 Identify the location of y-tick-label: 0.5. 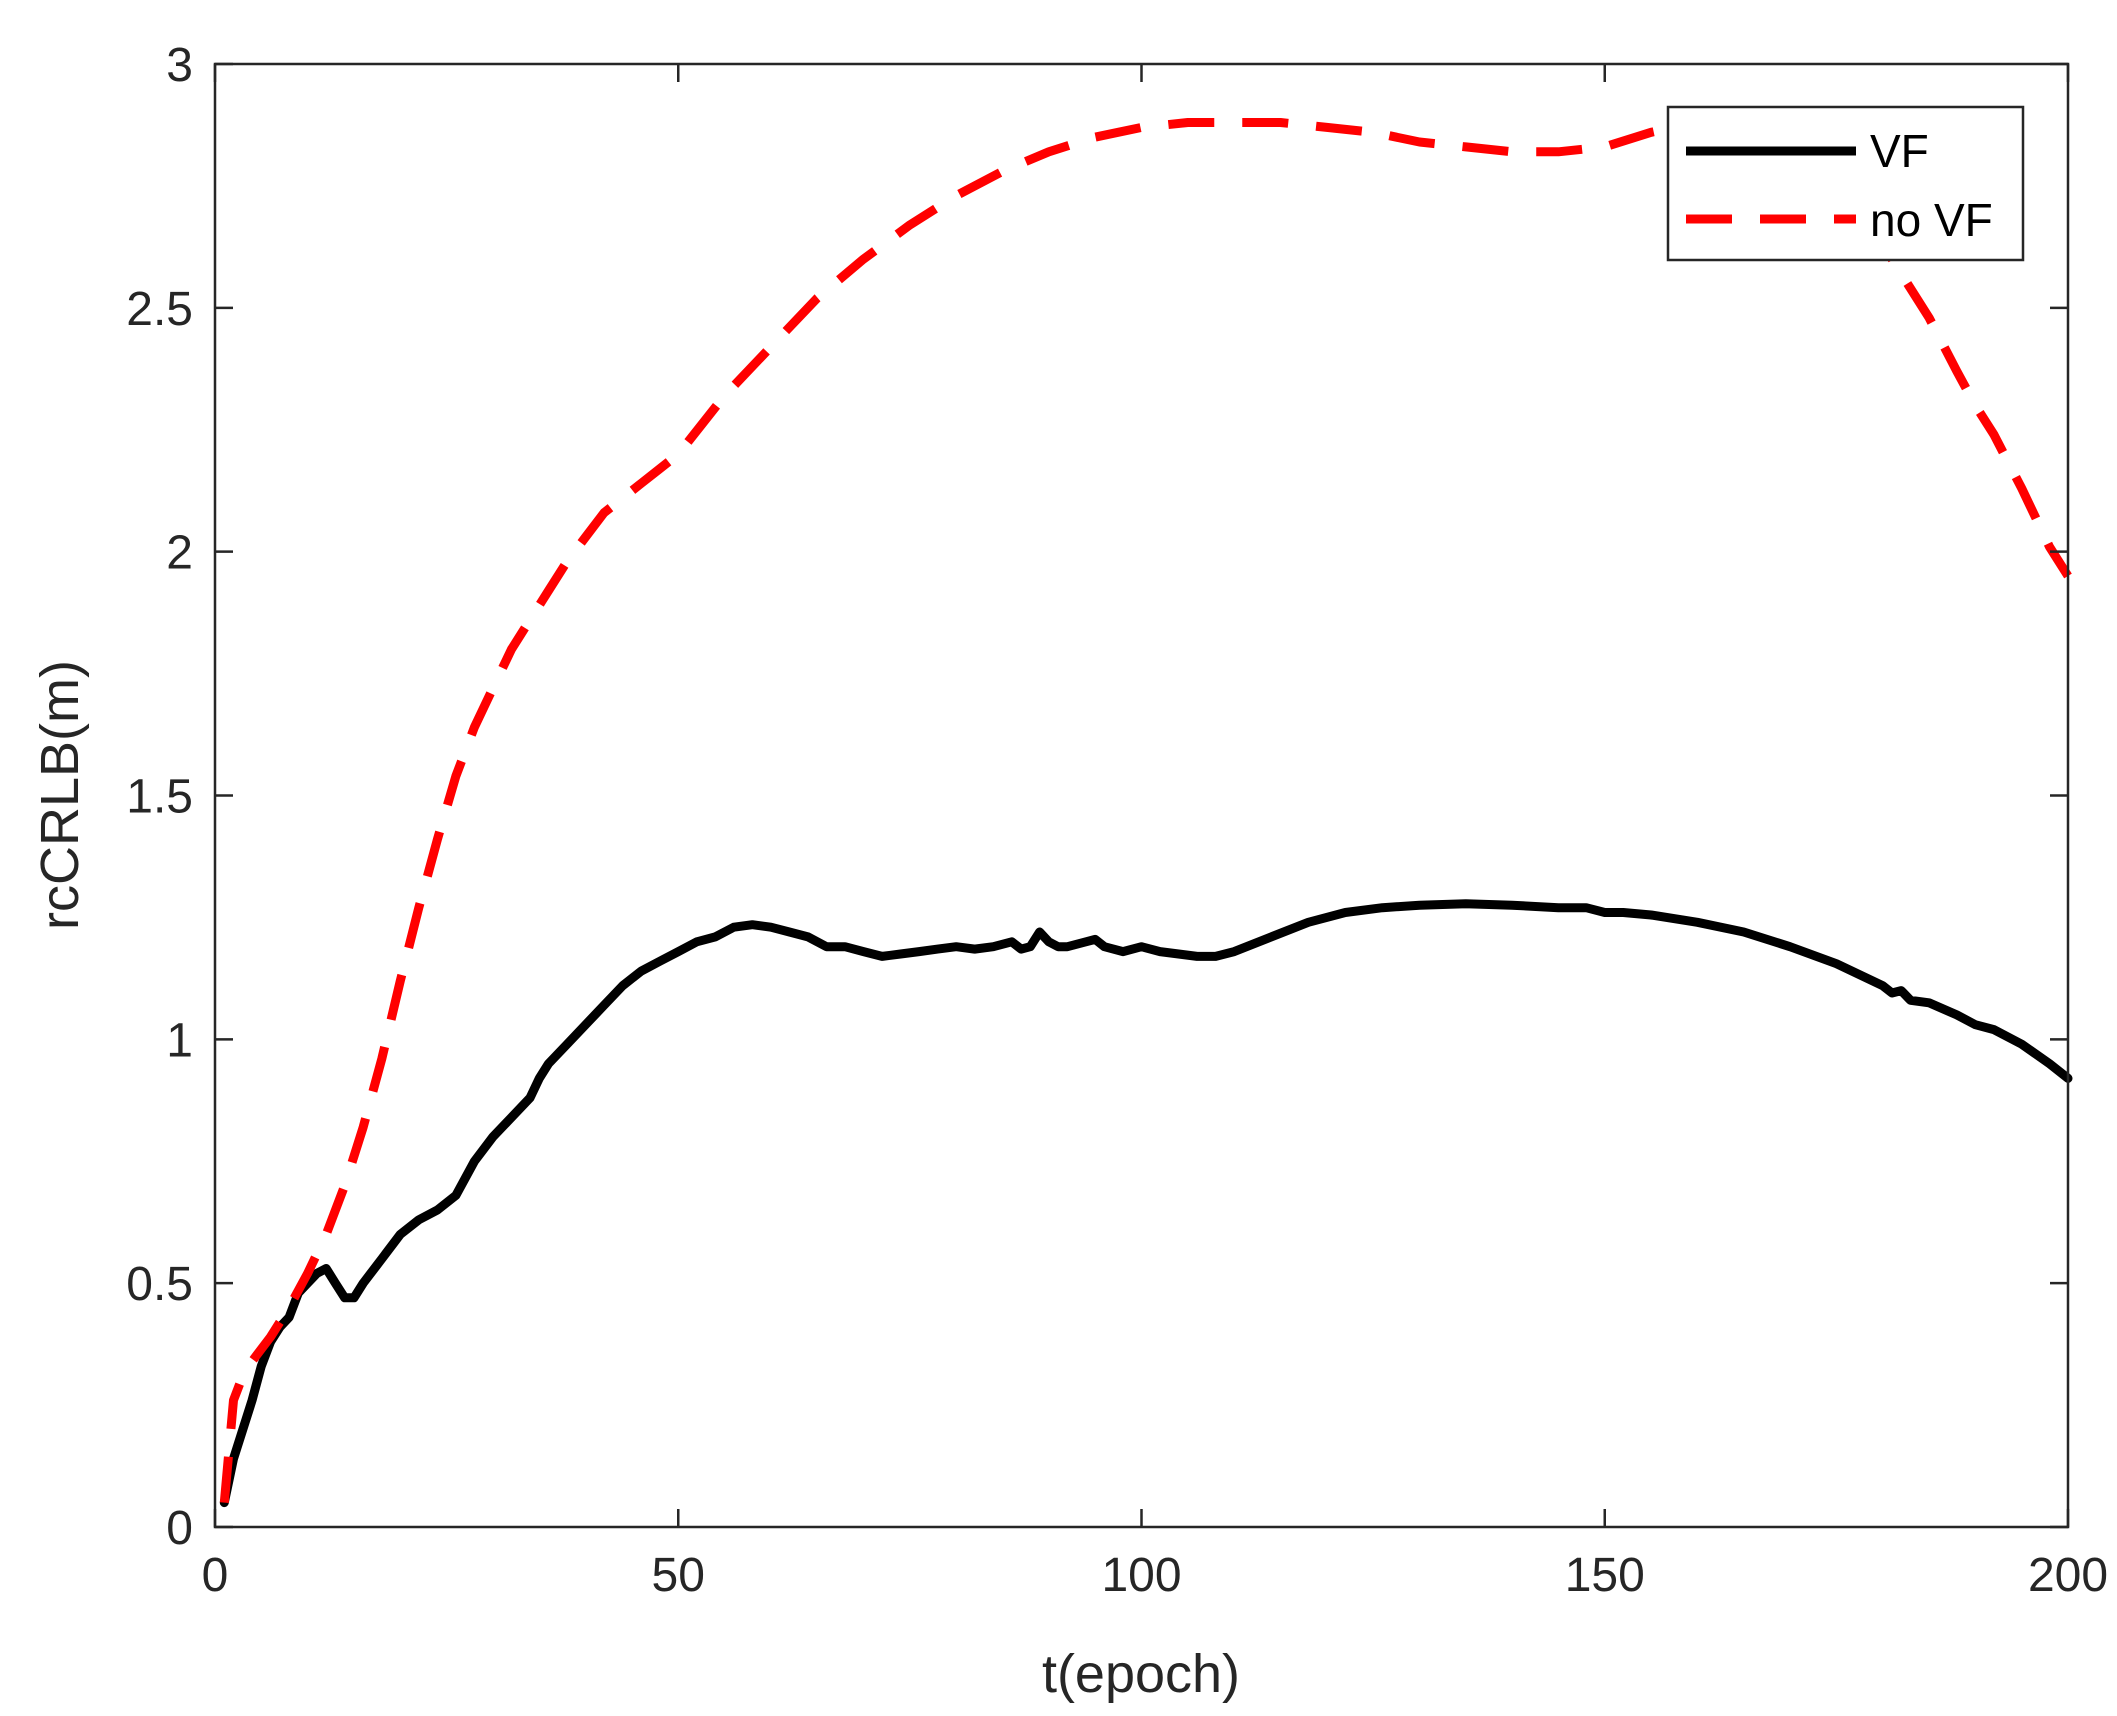
(159, 1284).